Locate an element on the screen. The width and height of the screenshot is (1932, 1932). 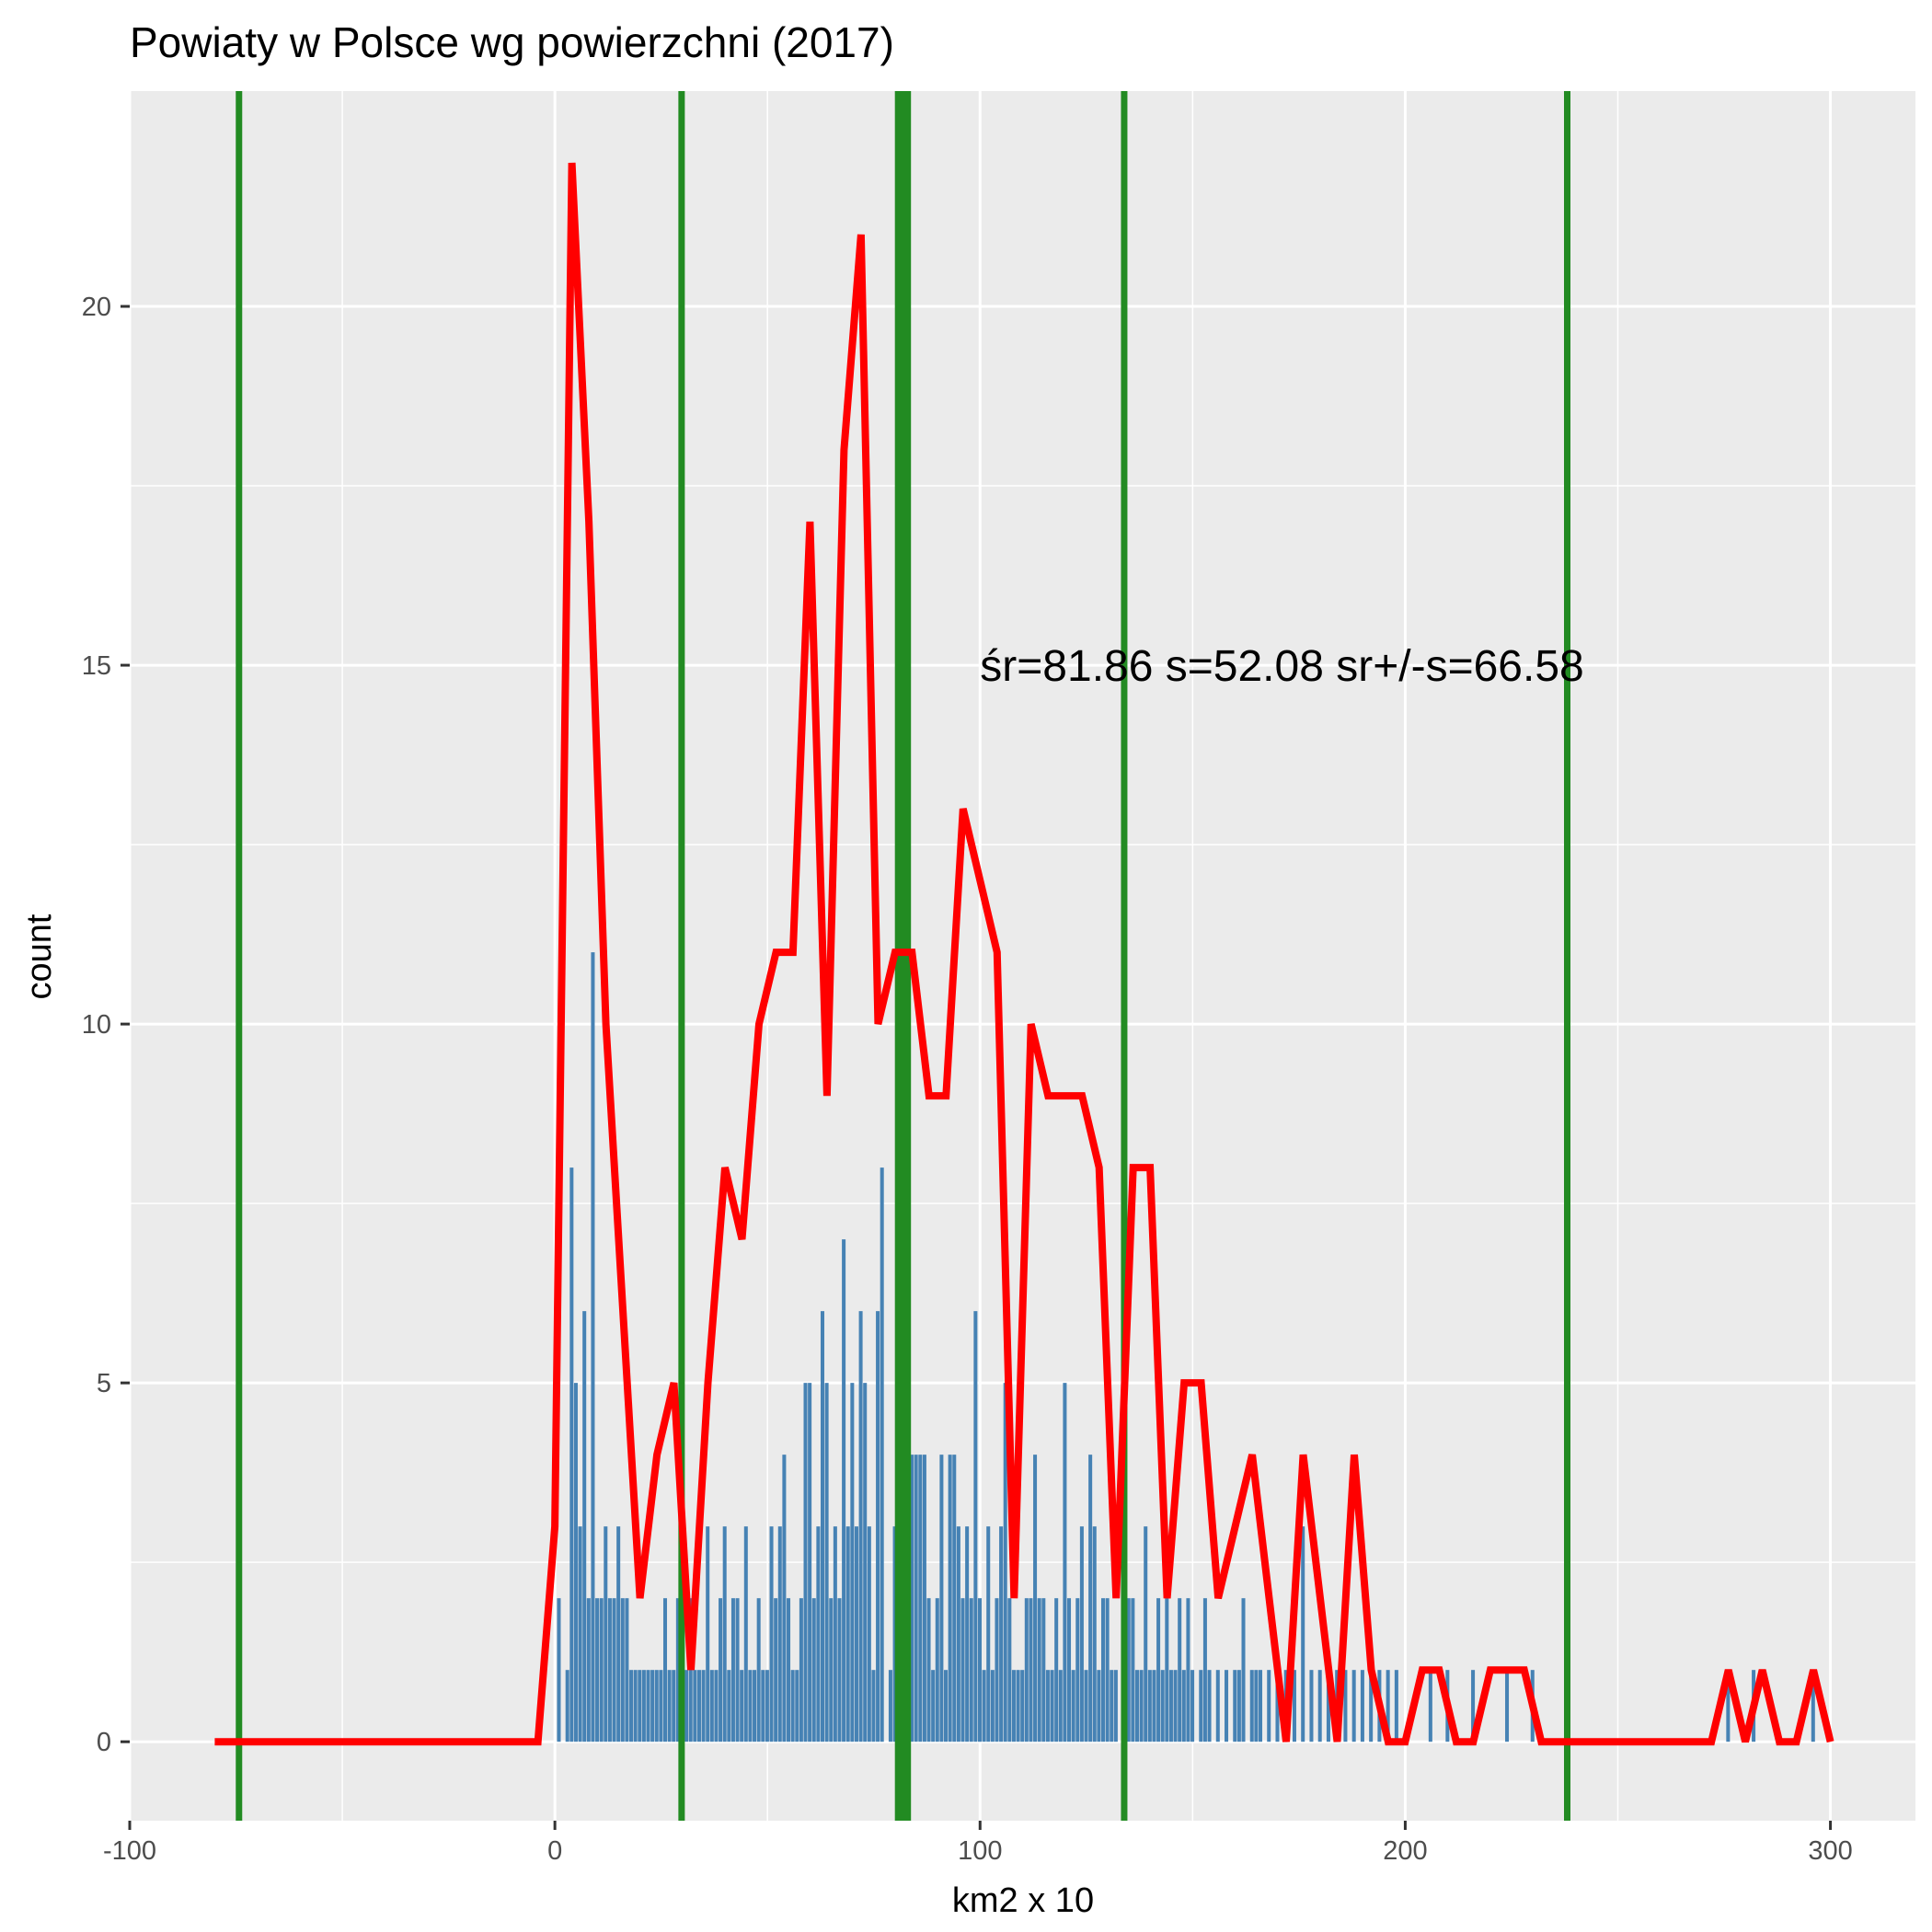
stats-annotation: śr=81.86 s=52.08 sr+/-s=66.58 is located at coordinates (1281, 666).